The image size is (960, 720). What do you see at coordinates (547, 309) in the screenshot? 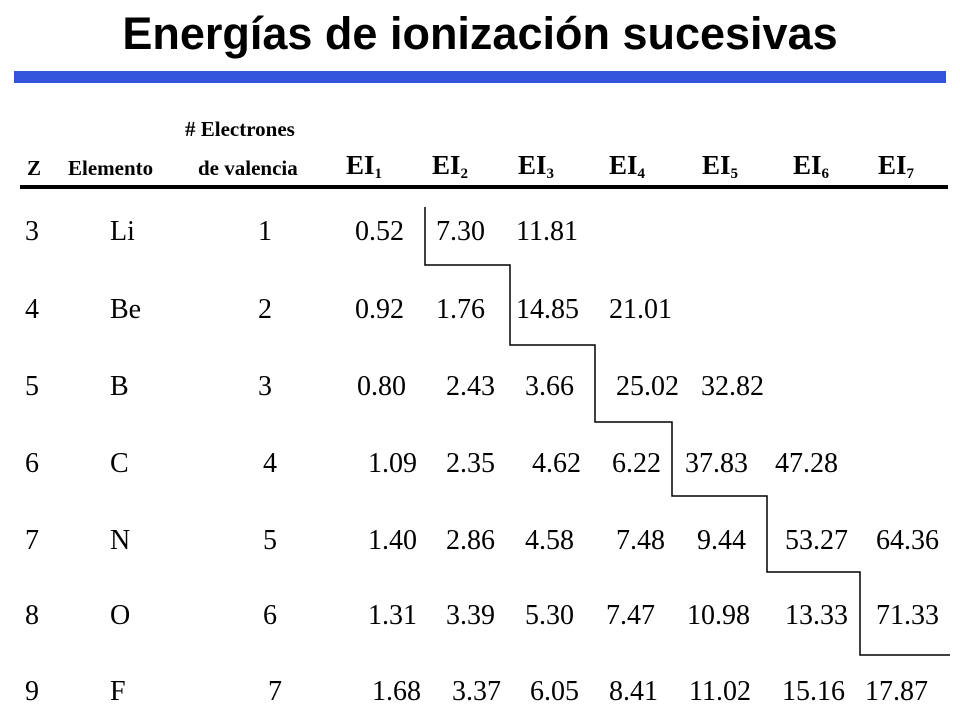
I see `cell-ie3: 14.85` at bounding box center [547, 309].